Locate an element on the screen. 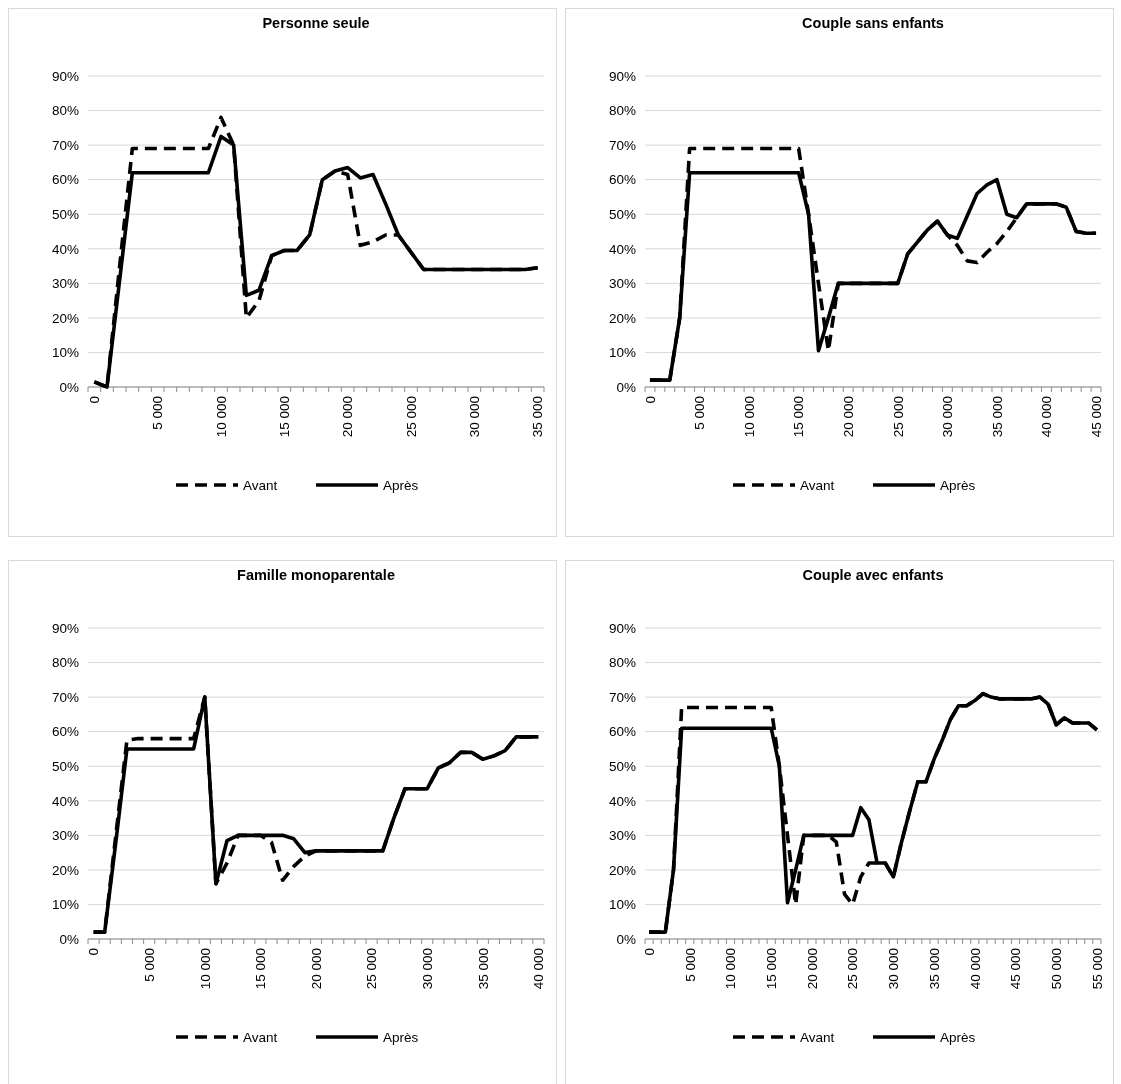  chart-title: Personne seule is located at coordinates (316, 23).